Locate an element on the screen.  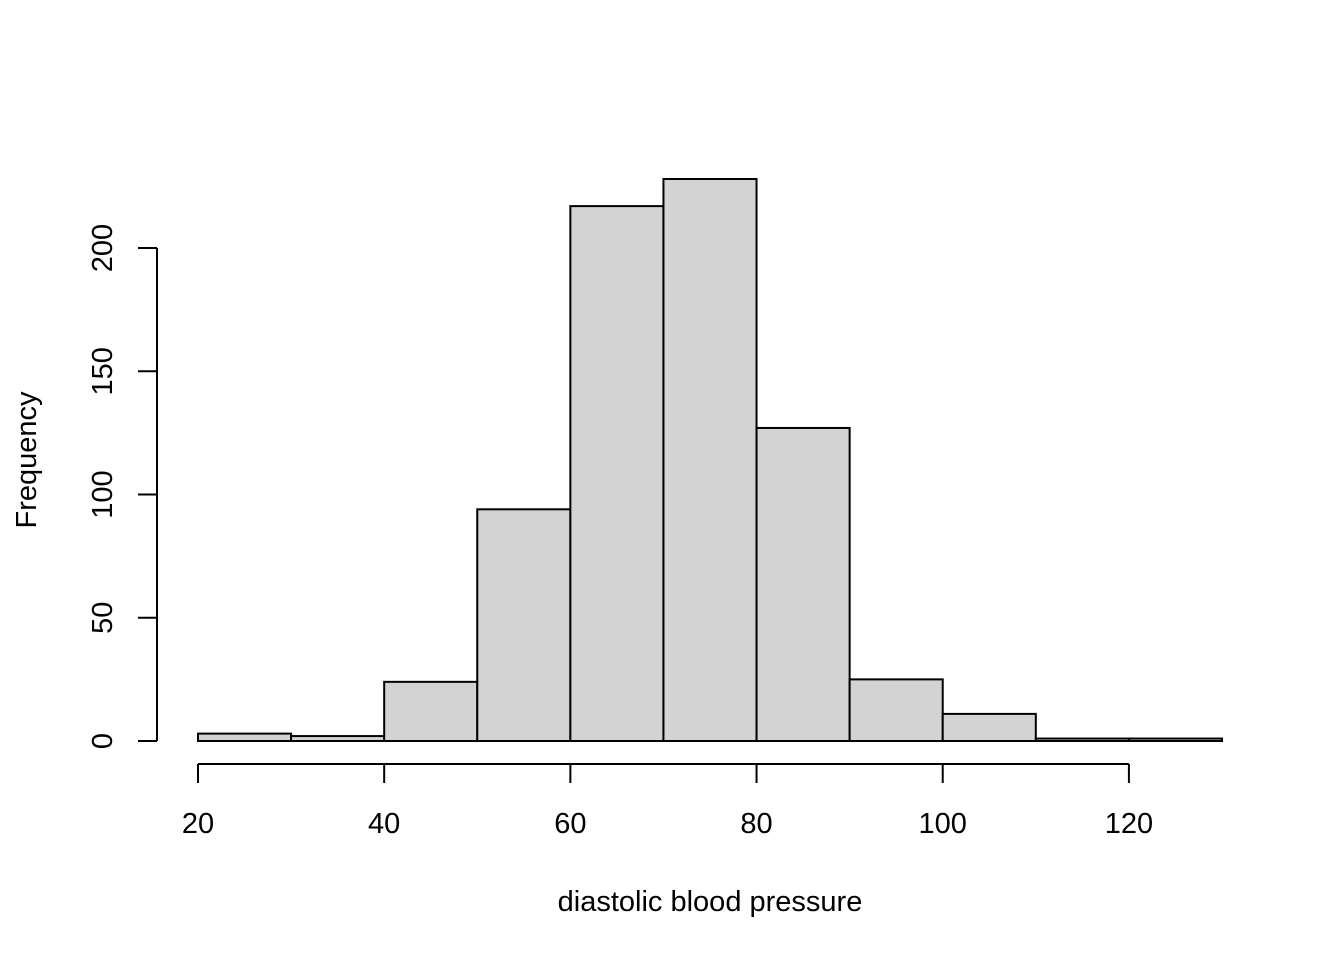
x-tick-label-40: 40 is located at coordinates (384, 824).